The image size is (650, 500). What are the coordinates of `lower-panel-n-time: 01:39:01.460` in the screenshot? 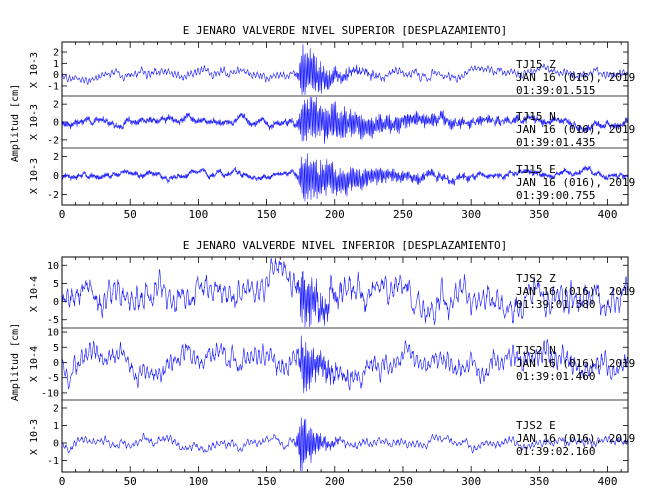 It's located at (555, 376).